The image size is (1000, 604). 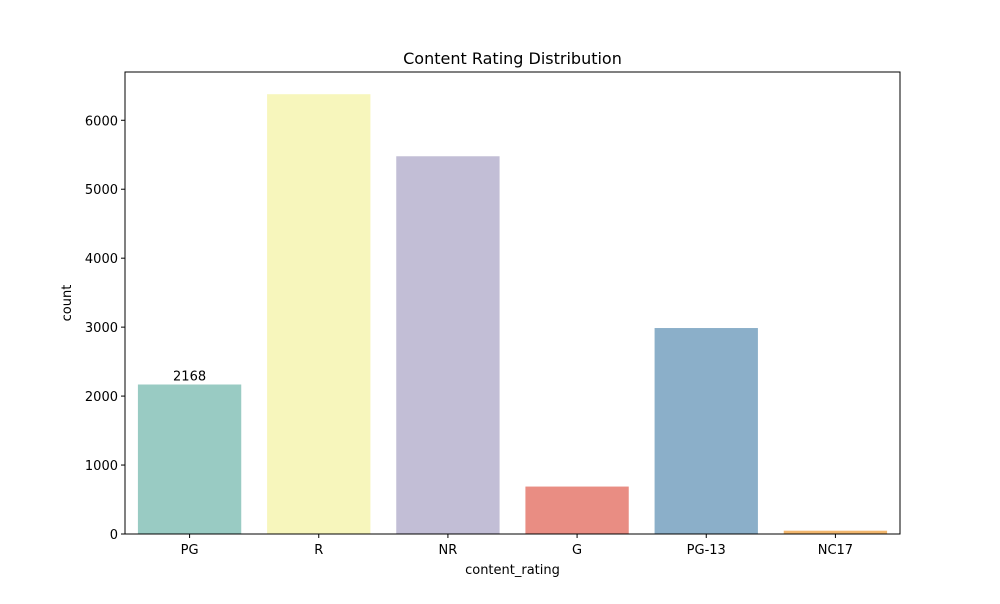 What do you see at coordinates (101, 328) in the screenshot?
I see `y-tick-label: 3000` at bounding box center [101, 328].